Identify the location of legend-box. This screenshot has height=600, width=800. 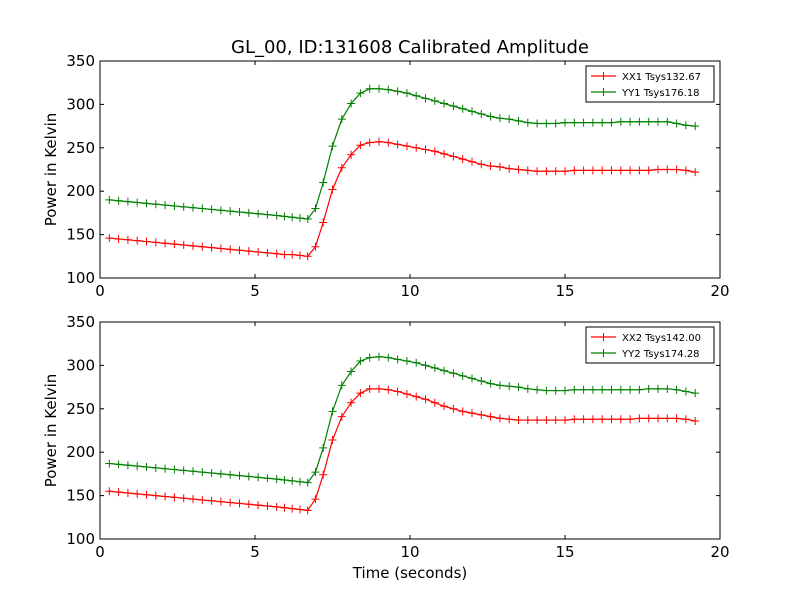
(650, 345).